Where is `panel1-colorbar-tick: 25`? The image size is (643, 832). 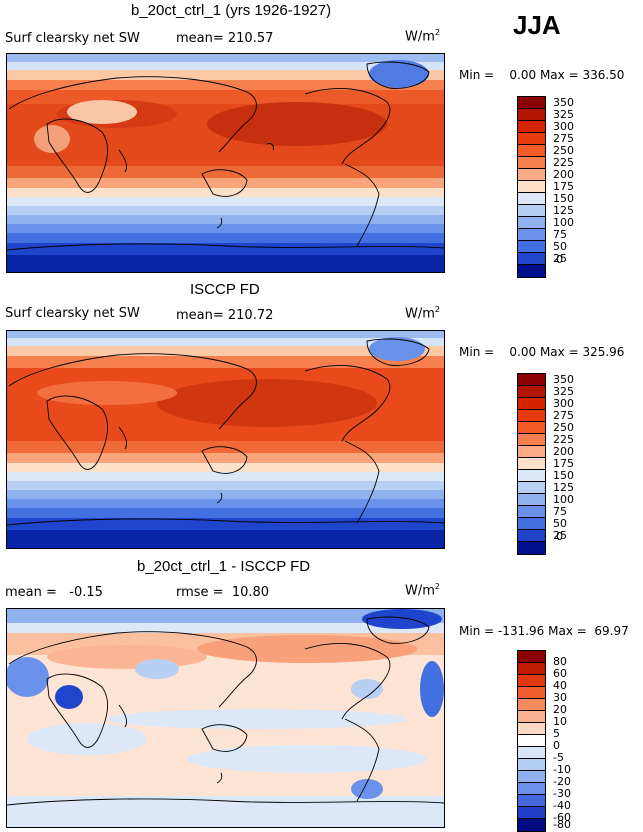 panel1-colorbar-tick: 25 is located at coordinates (560, 258).